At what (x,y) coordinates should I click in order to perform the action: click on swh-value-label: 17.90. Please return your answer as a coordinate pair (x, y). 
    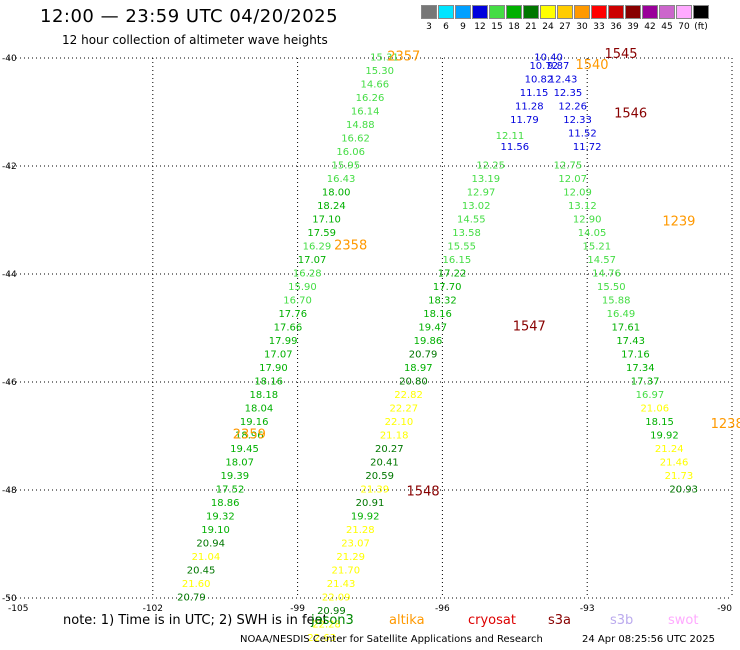
    Looking at the image, I should click on (273, 368).